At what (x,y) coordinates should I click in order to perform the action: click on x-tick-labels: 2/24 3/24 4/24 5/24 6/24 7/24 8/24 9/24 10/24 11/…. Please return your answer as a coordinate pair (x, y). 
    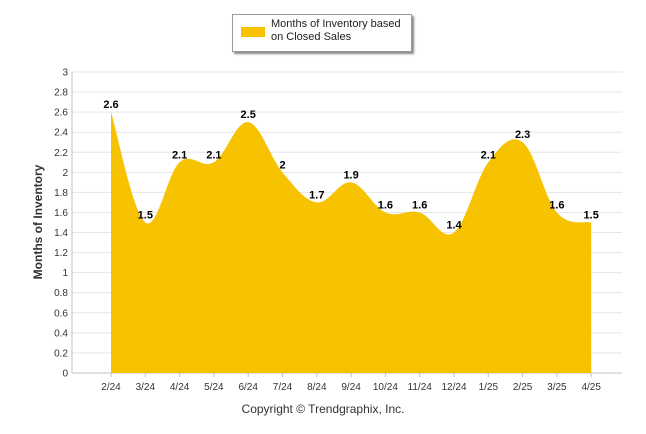
    Looking at the image, I should click on (351, 383).